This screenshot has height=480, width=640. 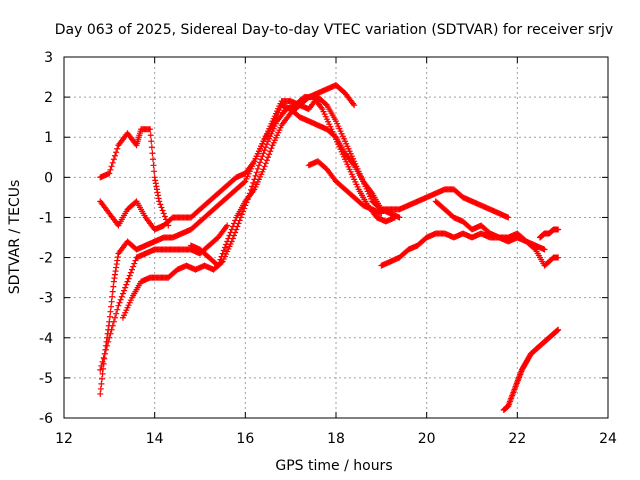 I want to click on y-tick-label: -1, so click(x=46, y=218).